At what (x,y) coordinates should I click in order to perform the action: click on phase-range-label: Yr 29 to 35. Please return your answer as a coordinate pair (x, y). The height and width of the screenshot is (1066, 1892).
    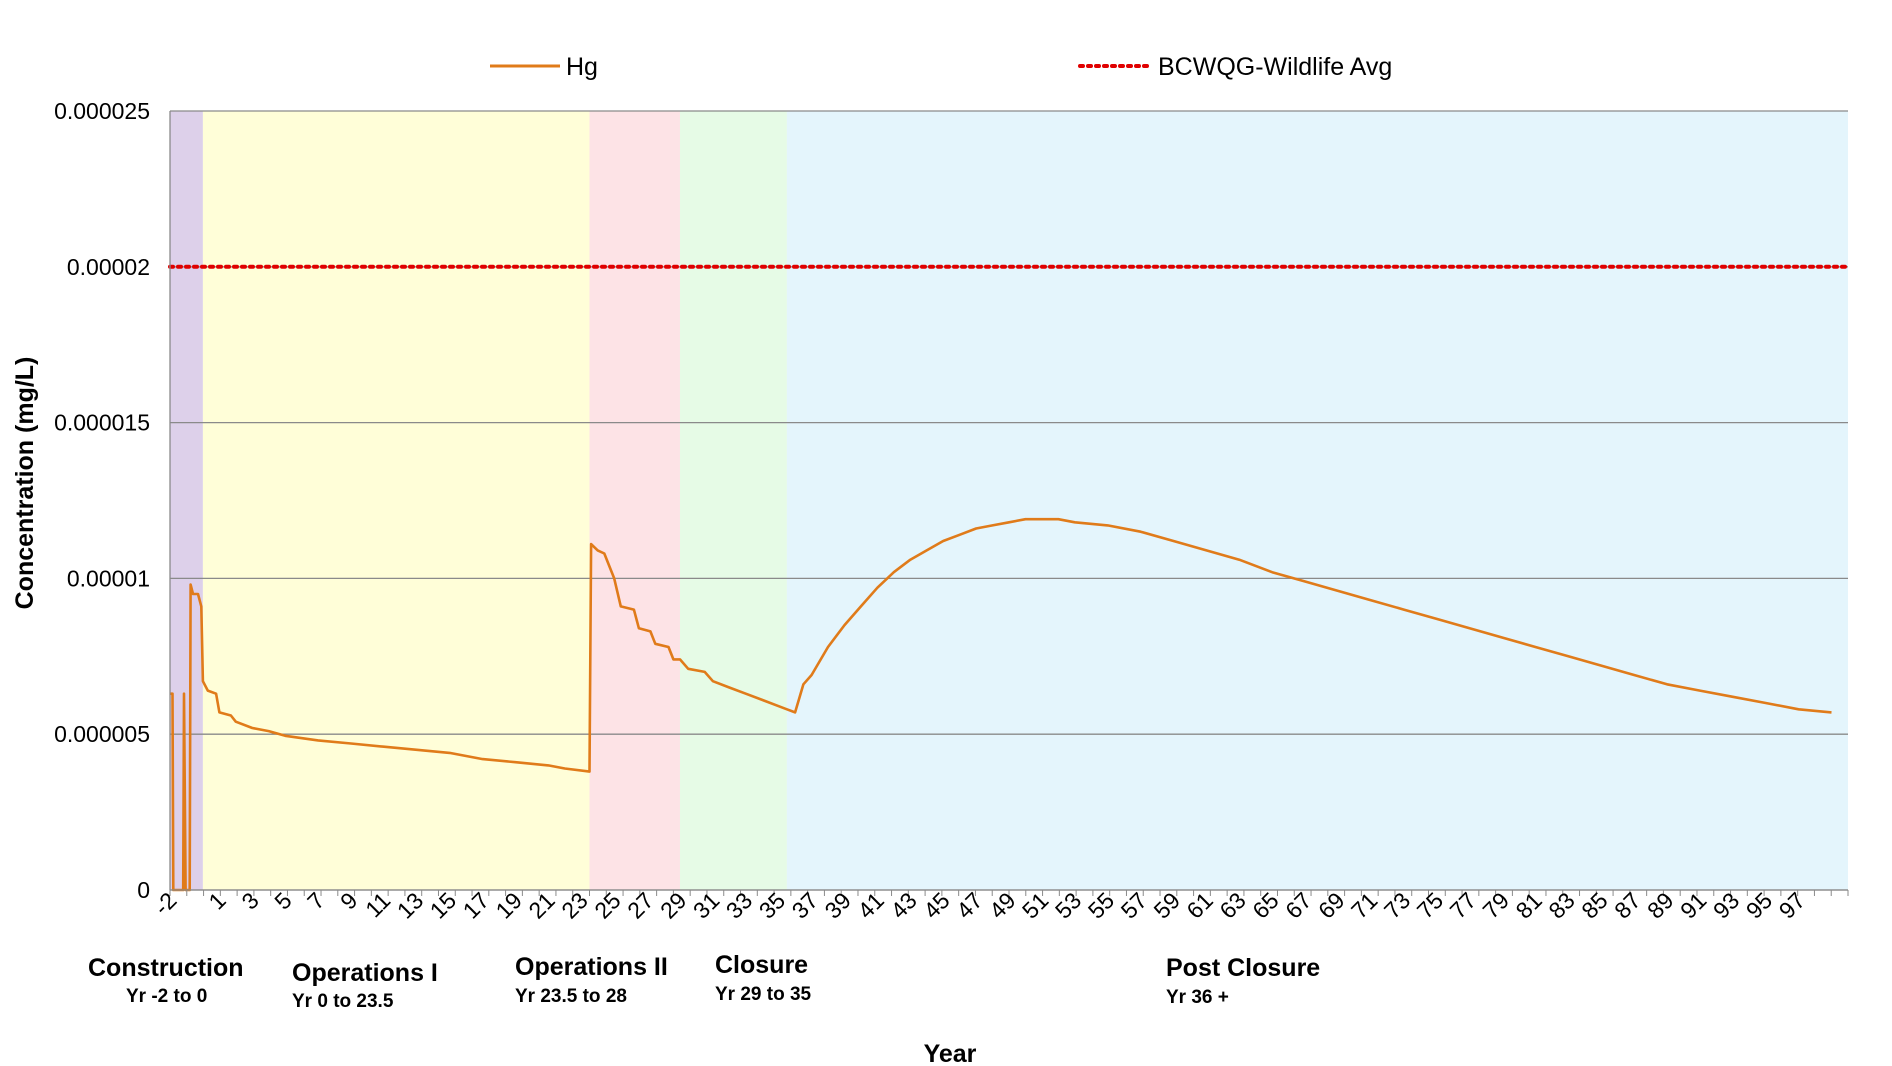
    Looking at the image, I should click on (763, 994).